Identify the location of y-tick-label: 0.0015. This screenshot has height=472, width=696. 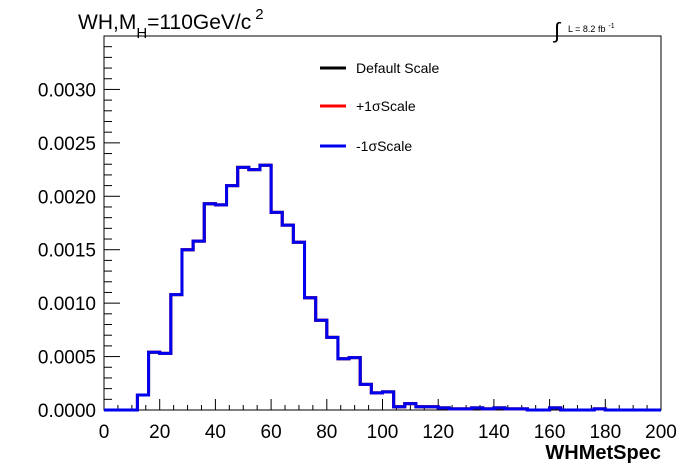
(67, 251).